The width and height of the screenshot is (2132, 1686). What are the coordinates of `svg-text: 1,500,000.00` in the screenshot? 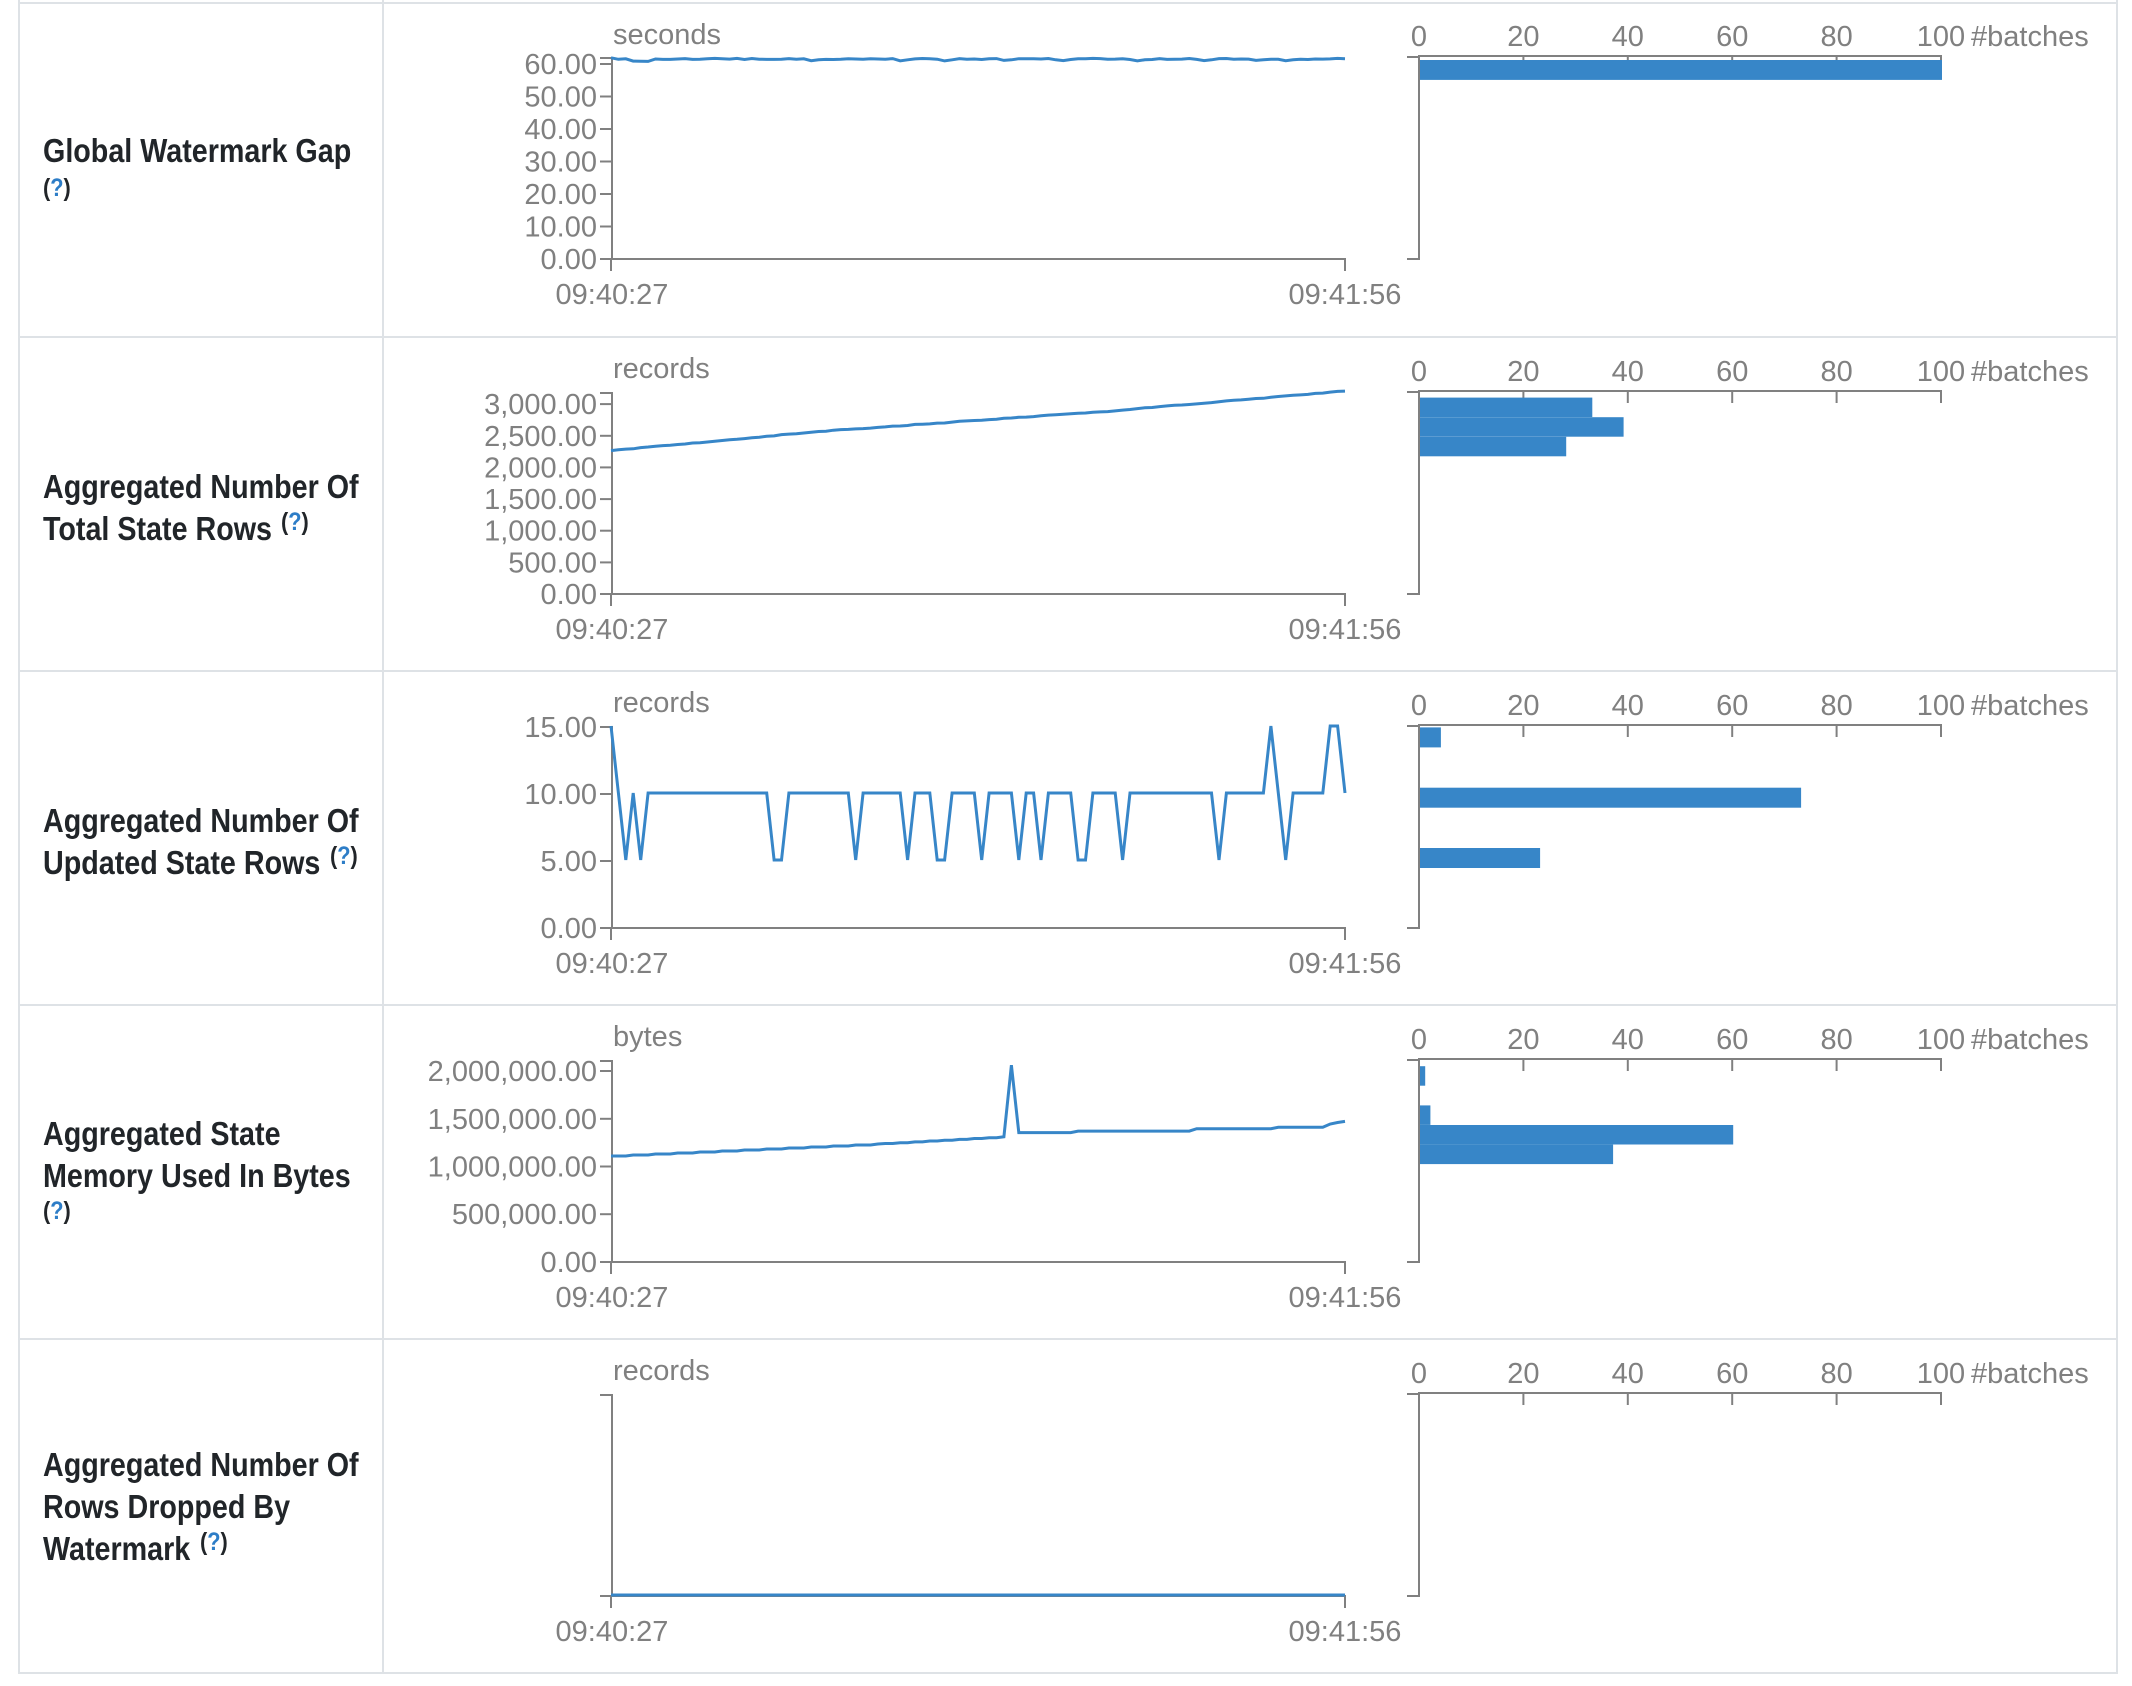 It's located at (512, 1120).